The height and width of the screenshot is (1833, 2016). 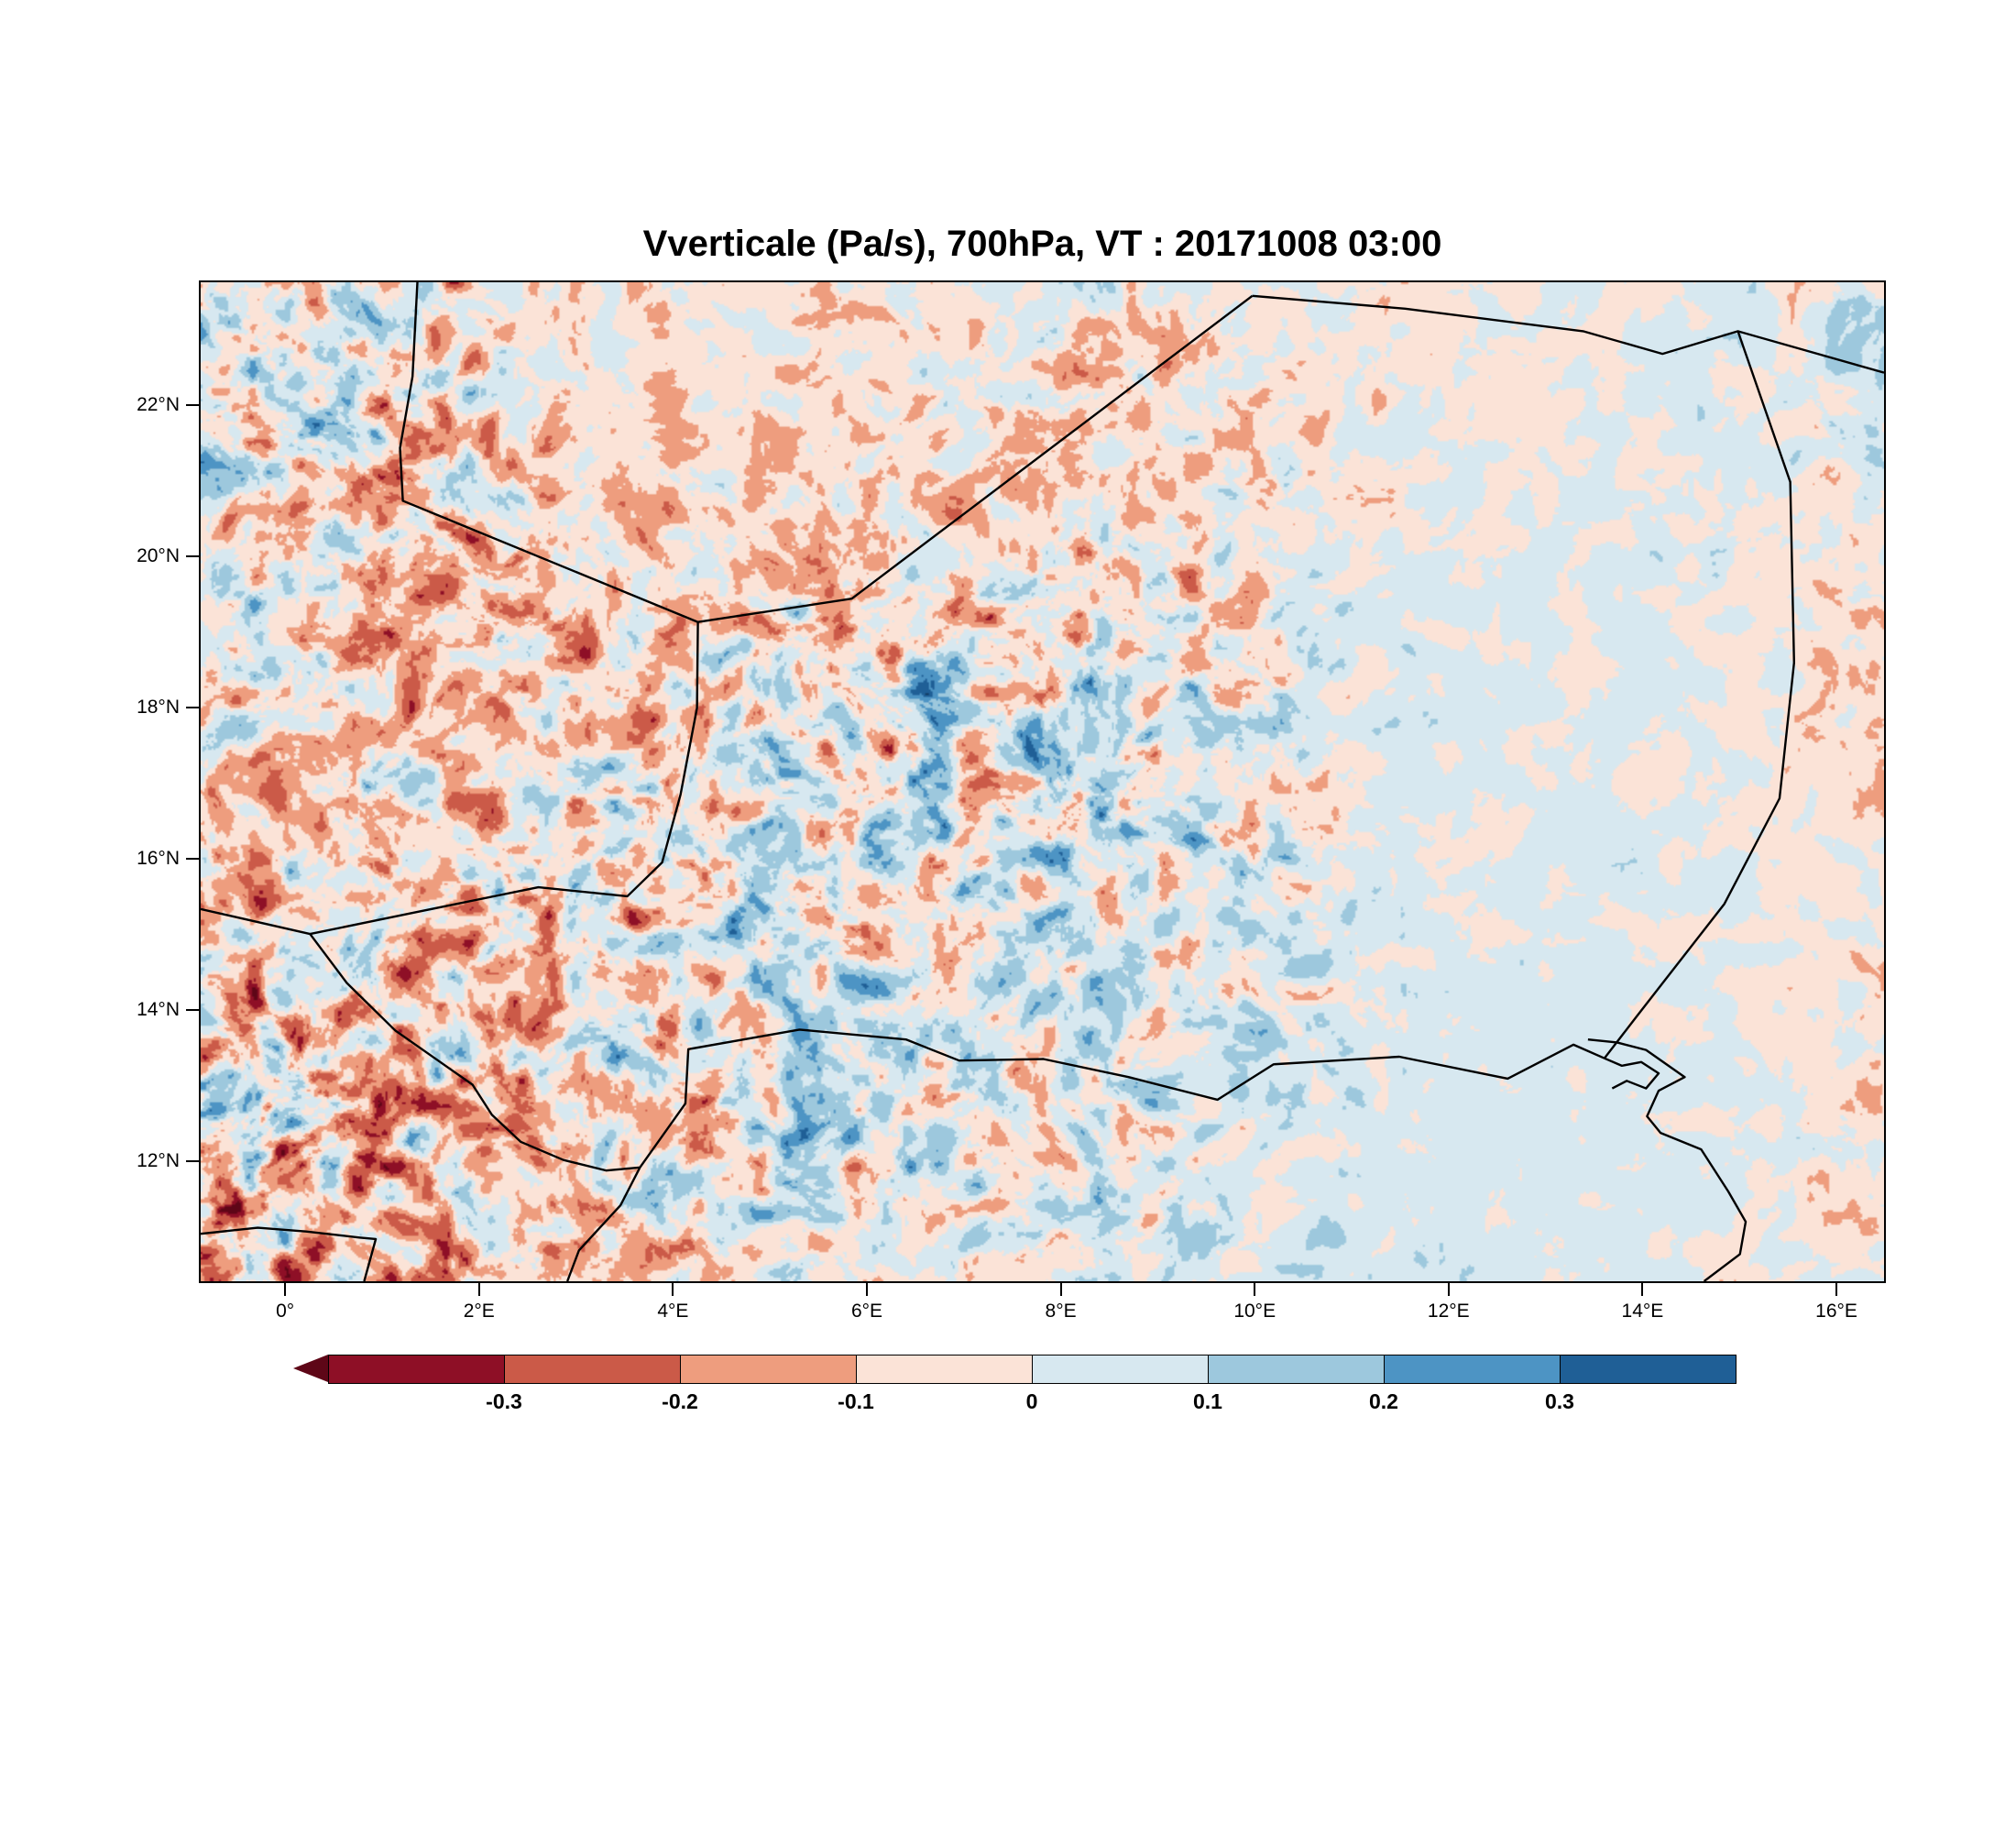 I want to click on x-tick-label: 4°E, so click(x=673, y=1311).